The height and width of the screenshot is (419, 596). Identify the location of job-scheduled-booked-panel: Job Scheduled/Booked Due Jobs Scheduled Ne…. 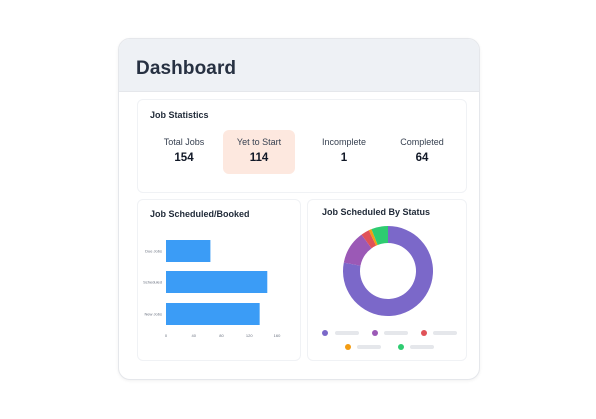
(219, 280).